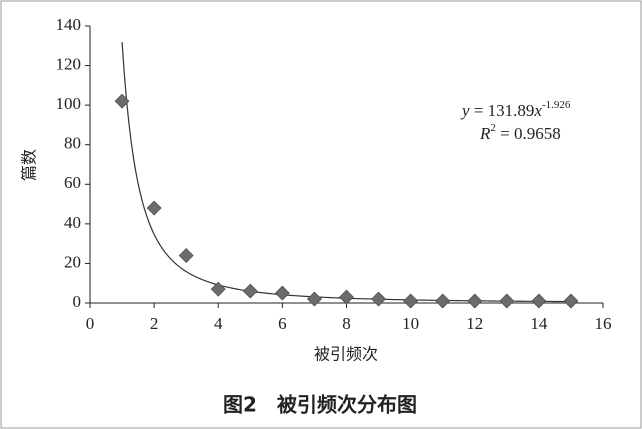 This screenshot has width=642, height=429. I want to click on r-equals: =, so click(505, 133).